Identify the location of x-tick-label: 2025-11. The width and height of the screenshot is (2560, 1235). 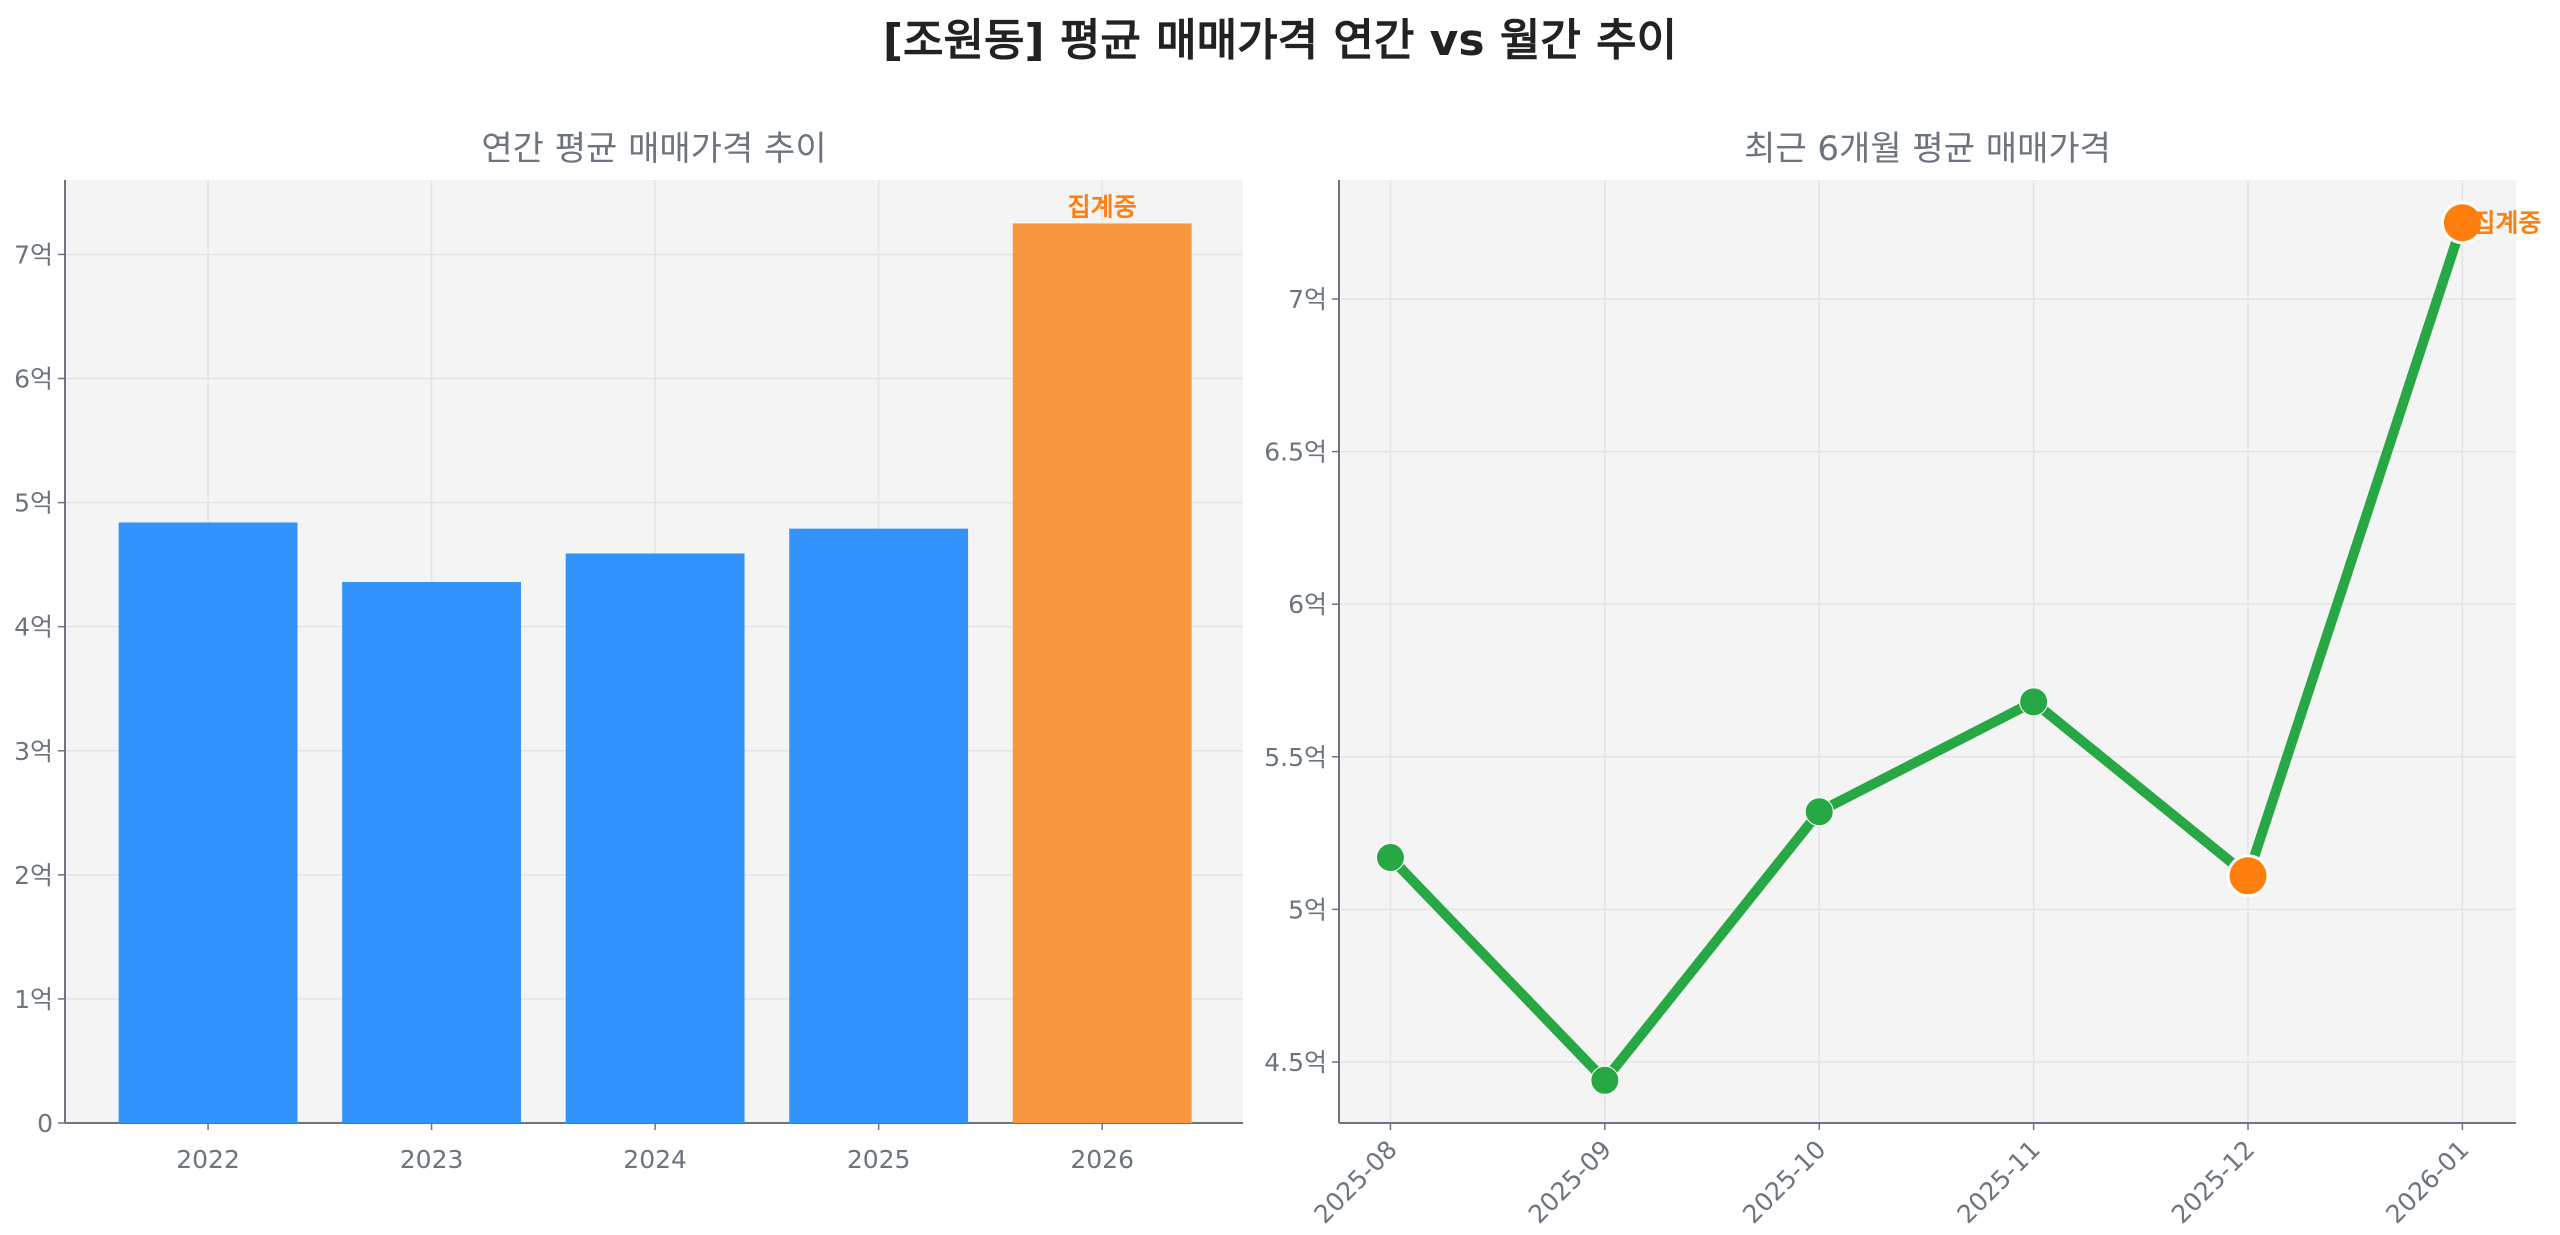
(1998, 1182).